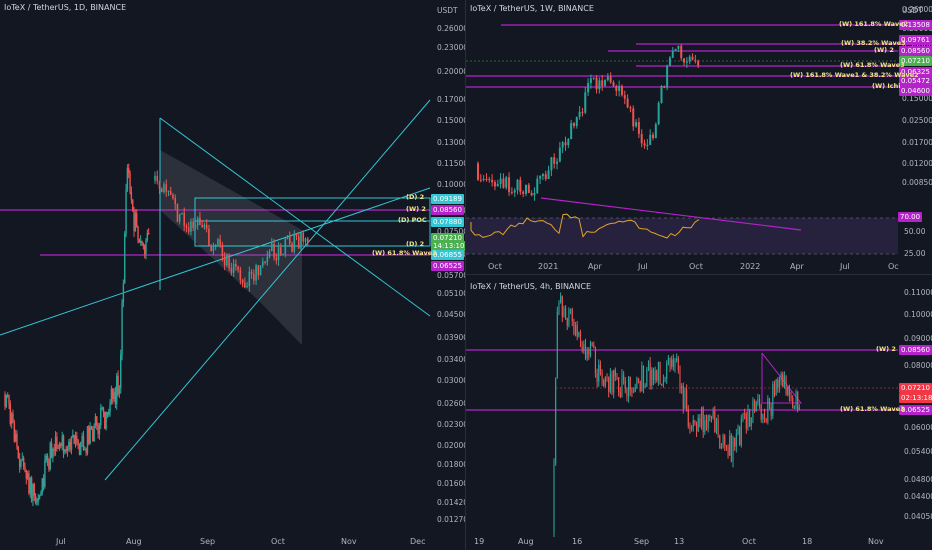 The height and width of the screenshot is (550, 932). Describe the element at coordinates (671, 214) in the screenshot. I see `rsi-divergence-line` at that location.